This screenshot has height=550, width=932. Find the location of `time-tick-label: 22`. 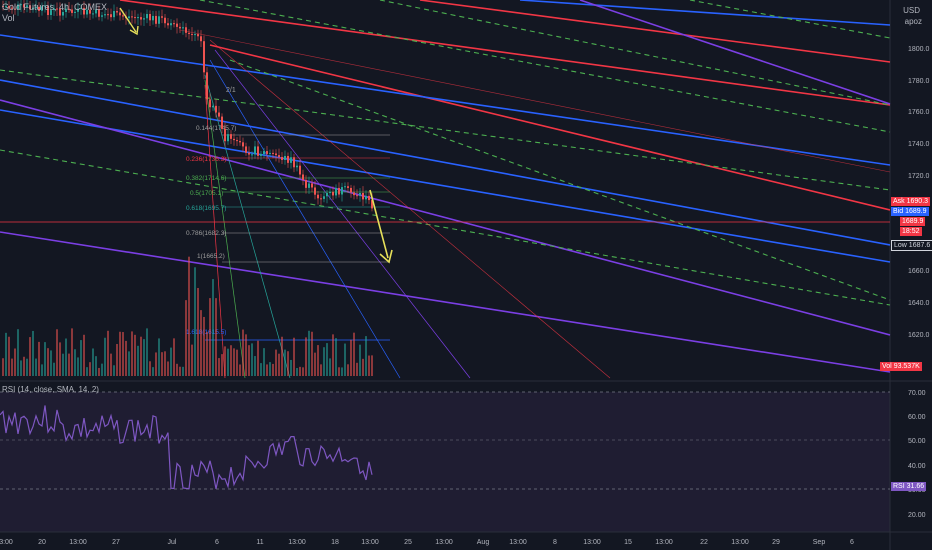

time-tick-label: 22 is located at coordinates (704, 542).